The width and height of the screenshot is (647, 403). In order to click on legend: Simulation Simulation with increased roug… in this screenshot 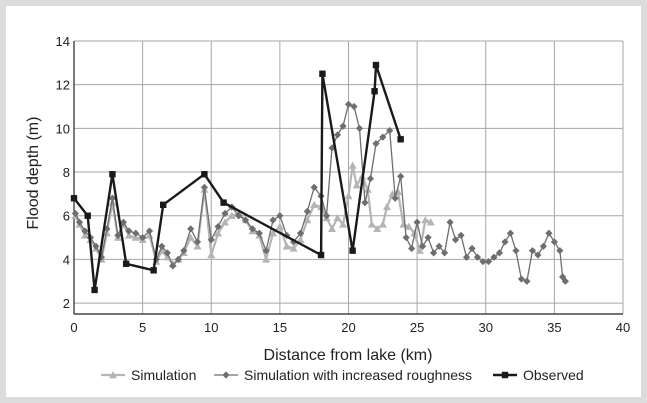, I will do `click(342, 375)`.